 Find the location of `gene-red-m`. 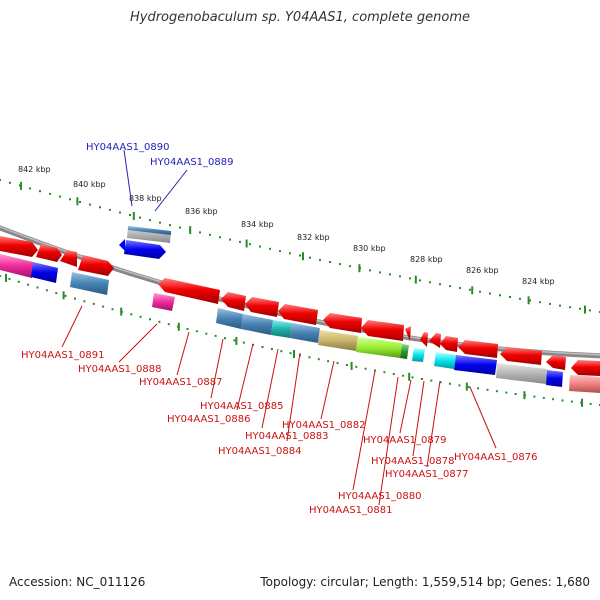

gene-red-m is located at coordinates (435, 340).